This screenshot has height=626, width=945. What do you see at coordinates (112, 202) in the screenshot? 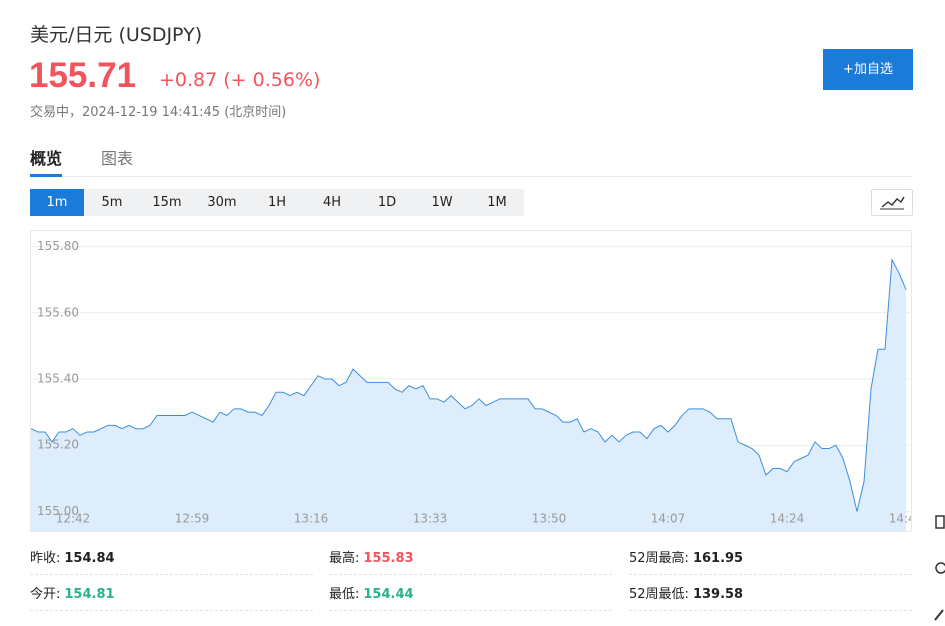
I see `interval-button: 5m` at bounding box center [112, 202].